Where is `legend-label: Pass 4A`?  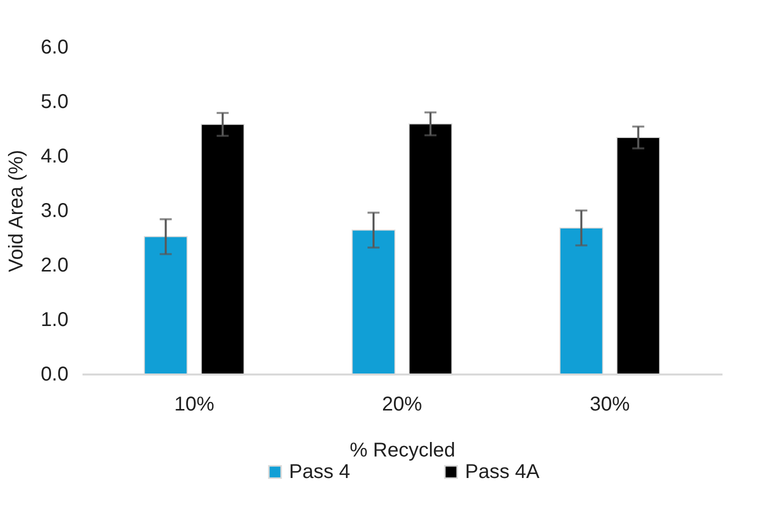
legend-label: Pass 4A is located at coordinates (502, 472).